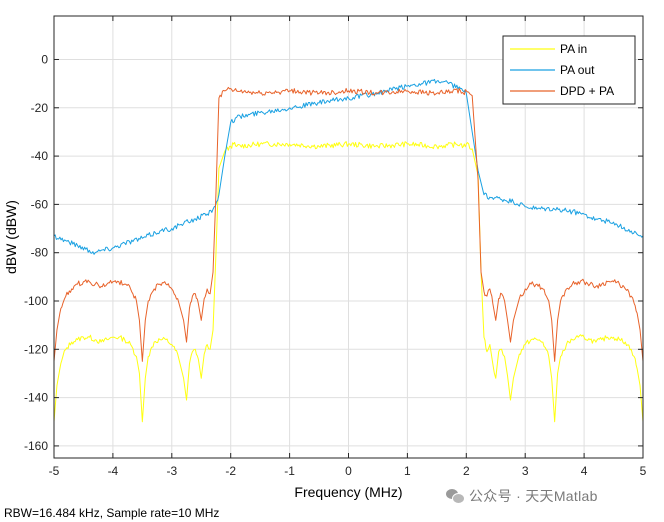 Image resolution: width=664 pixels, height=522 pixels. What do you see at coordinates (533, 496) in the screenshot?
I see `watermark-text: 公众号 · 天天Matlab` at bounding box center [533, 496].